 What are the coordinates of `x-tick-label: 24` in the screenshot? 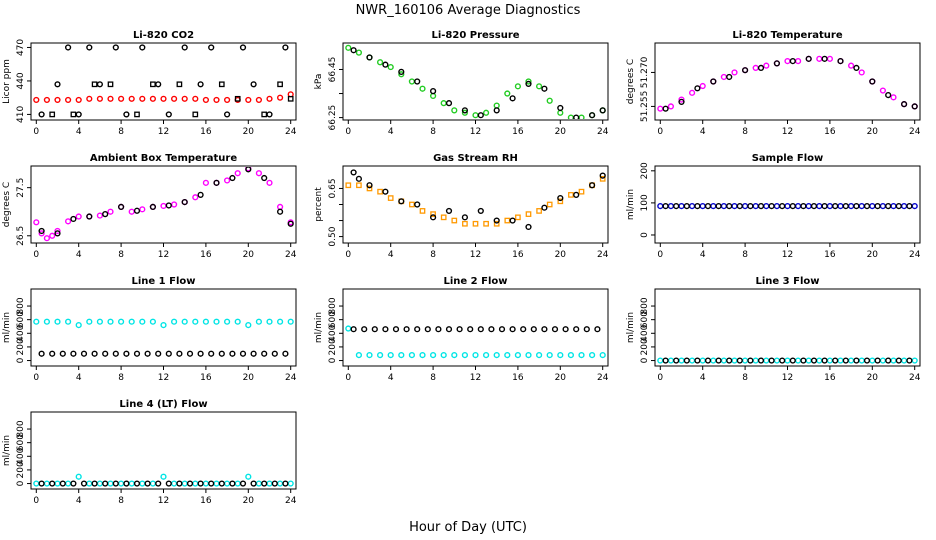 It's located at (291, 132).